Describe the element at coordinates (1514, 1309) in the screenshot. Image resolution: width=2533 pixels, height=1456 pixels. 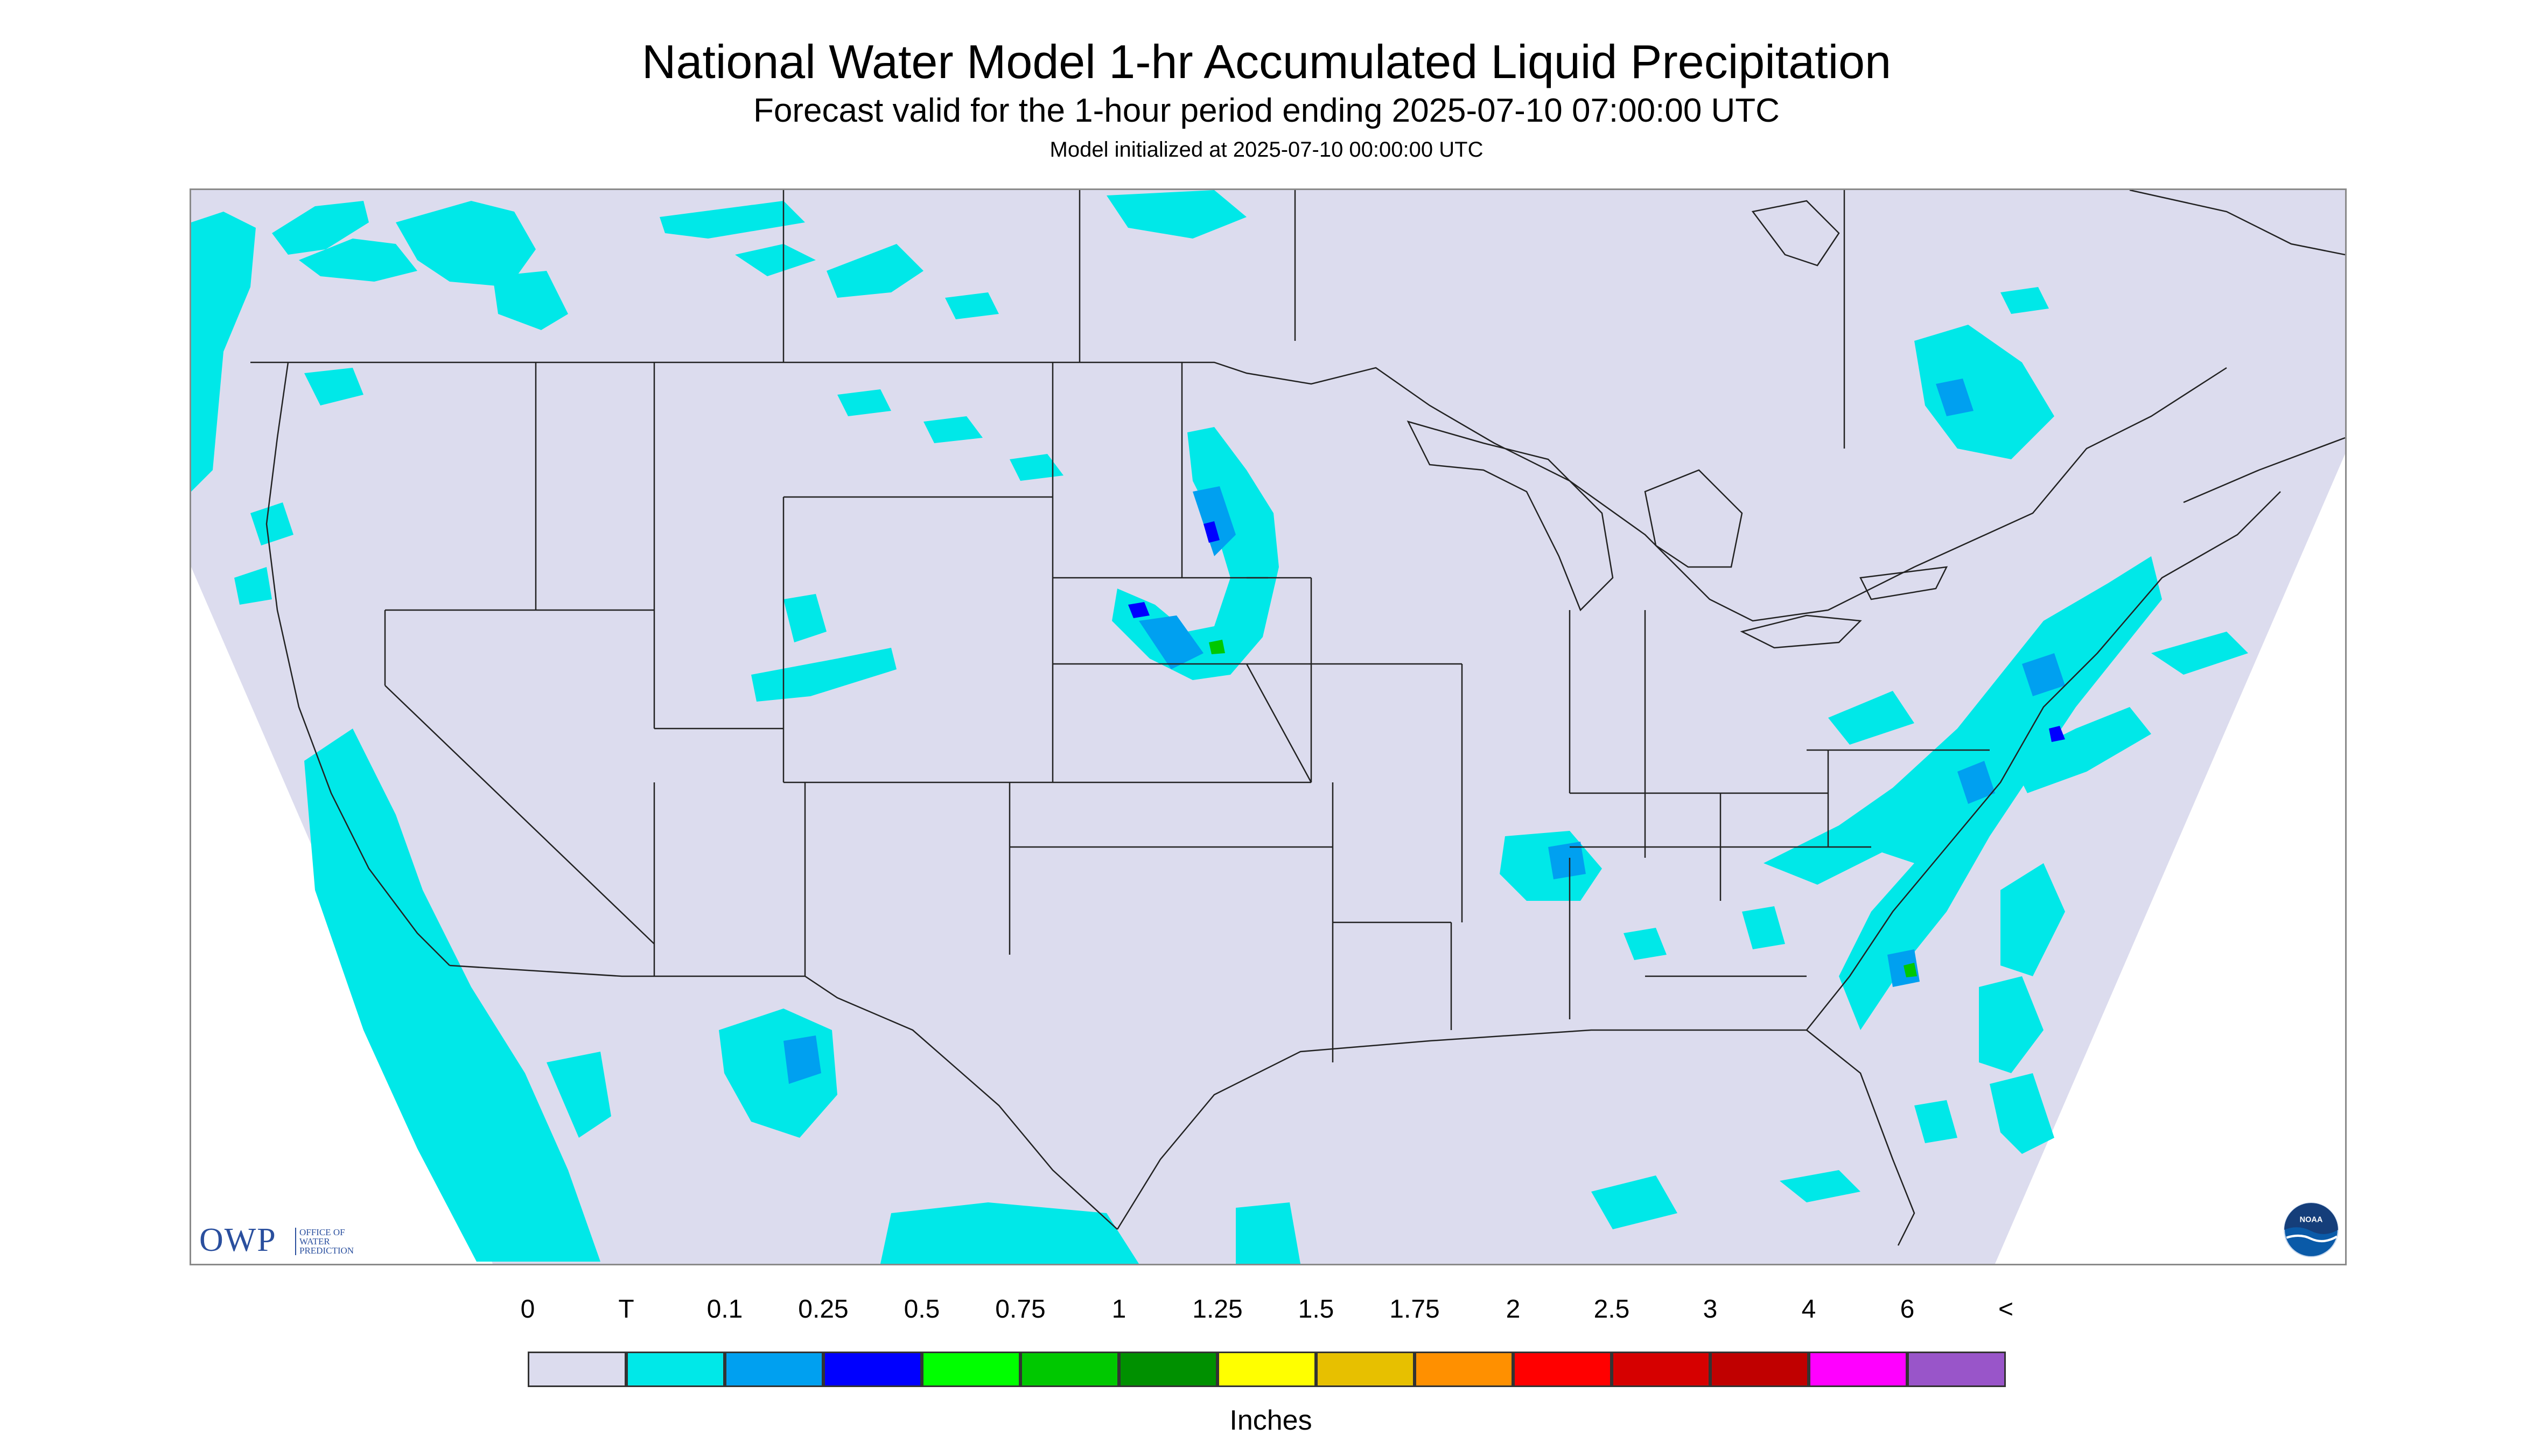
I see `legend-tick-label: 2` at that location.